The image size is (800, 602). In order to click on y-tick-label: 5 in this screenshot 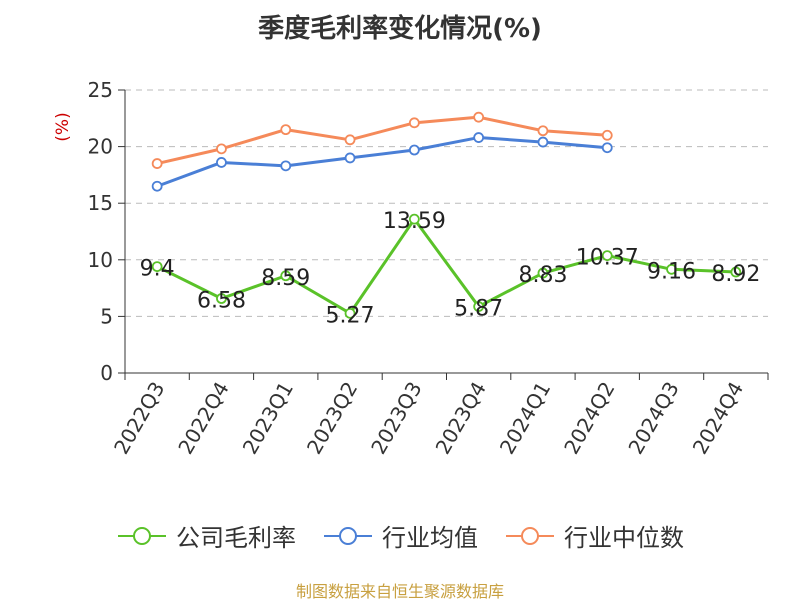, I will do `click(106, 316)`.